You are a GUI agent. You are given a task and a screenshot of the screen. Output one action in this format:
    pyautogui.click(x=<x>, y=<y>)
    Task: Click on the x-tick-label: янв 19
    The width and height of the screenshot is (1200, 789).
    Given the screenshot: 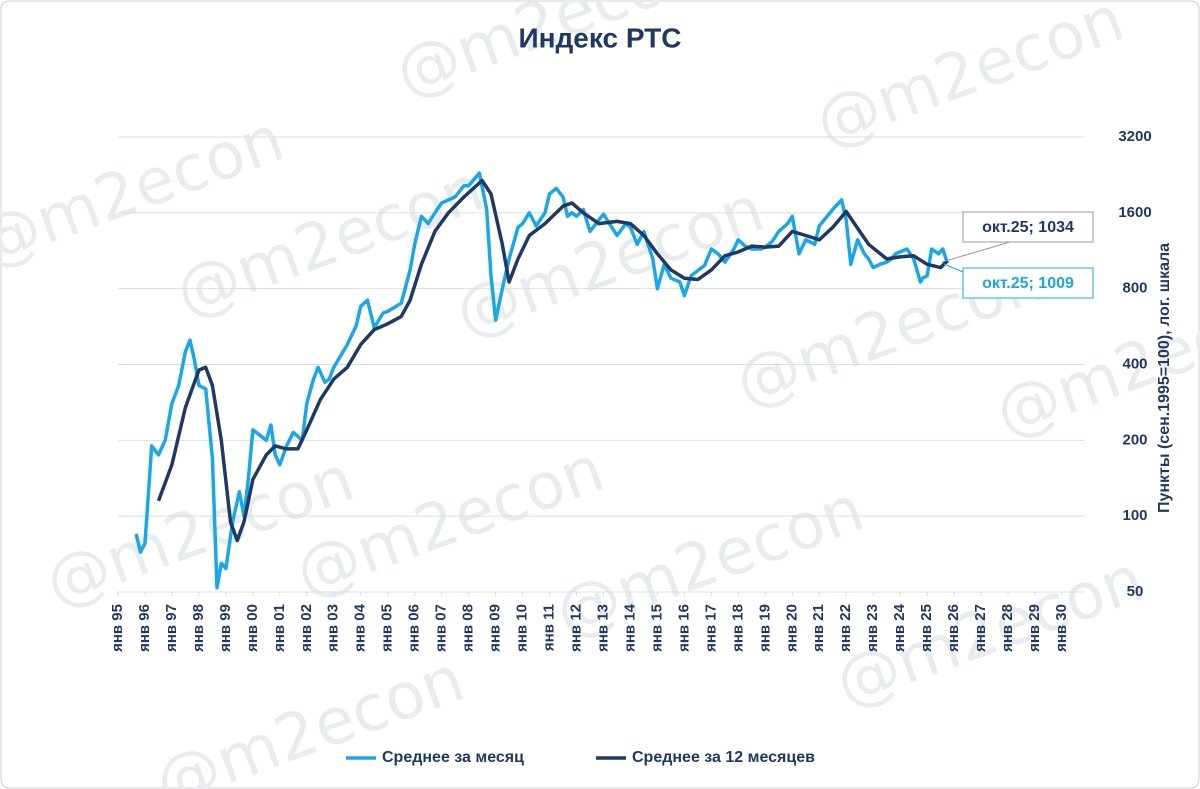 What is the action you would take?
    pyautogui.click(x=764, y=628)
    